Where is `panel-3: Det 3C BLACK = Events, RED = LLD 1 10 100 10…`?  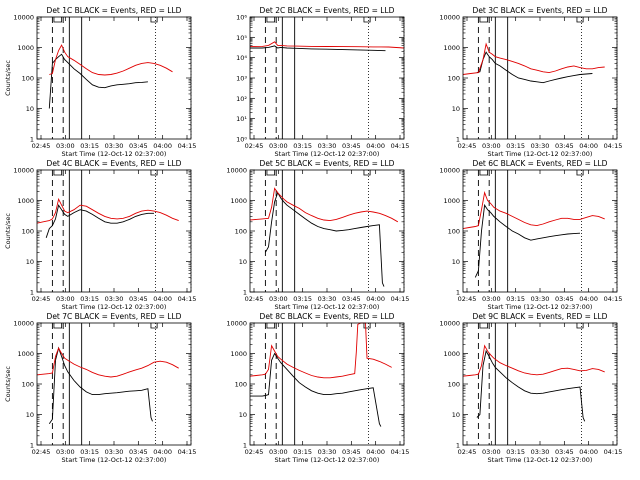 panel-3: Det 3C BLACK = Events, RED = LLD 1 10 100 10… is located at coordinates (530, 82).